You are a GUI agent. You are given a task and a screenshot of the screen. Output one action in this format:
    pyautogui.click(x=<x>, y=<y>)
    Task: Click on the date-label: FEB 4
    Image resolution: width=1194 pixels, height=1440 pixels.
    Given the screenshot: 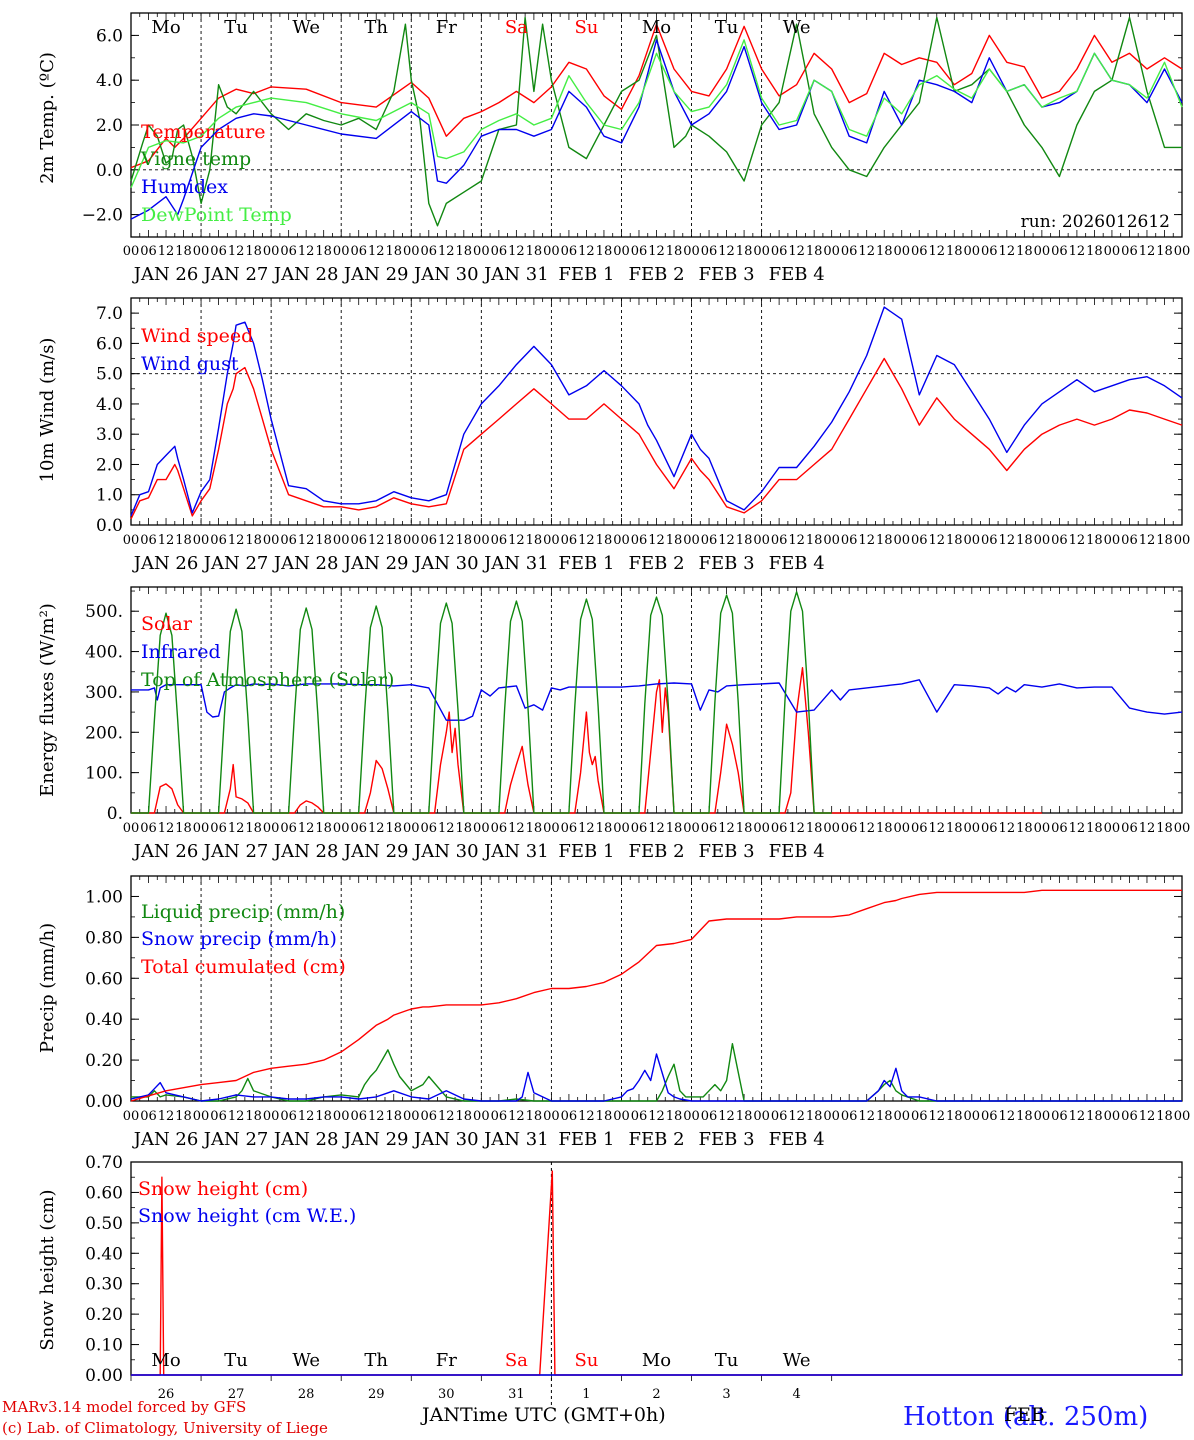 What is the action you would take?
    pyautogui.click(x=797, y=1139)
    